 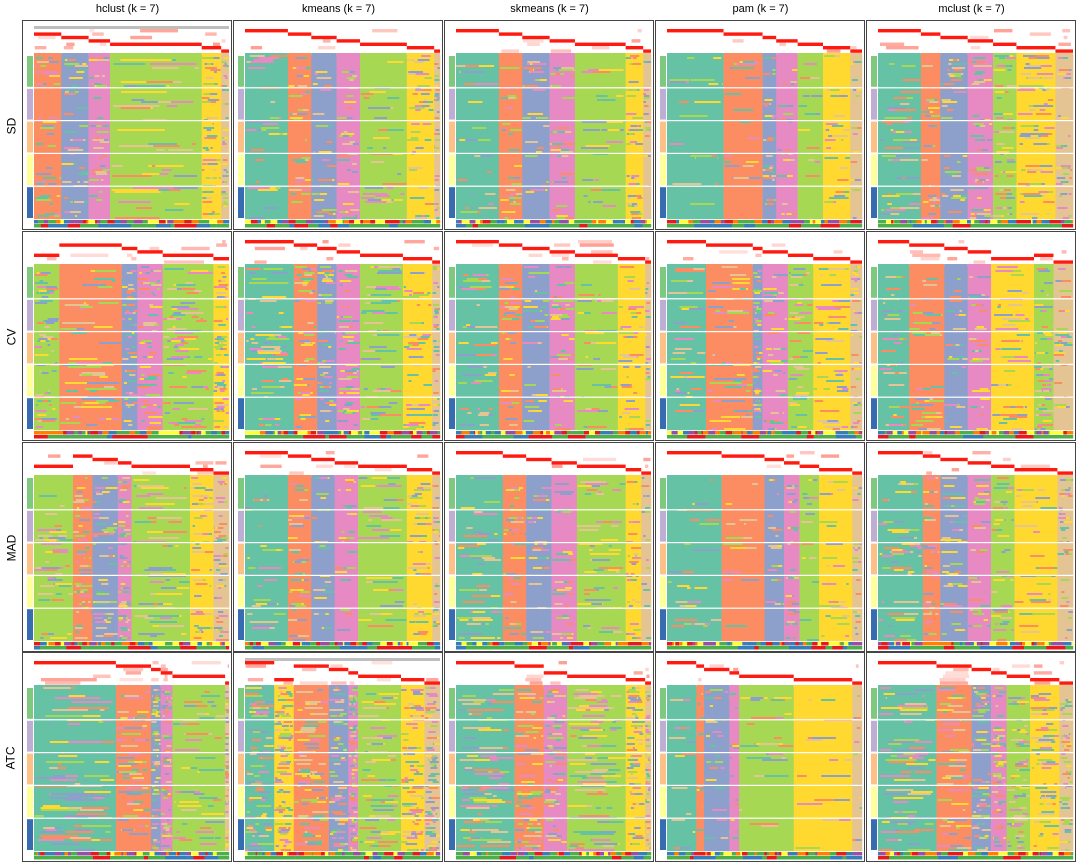 What do you see at coordinates (536, 54) in the screenshot?
I see `class-label-cell` at bounding box center [536, 54].